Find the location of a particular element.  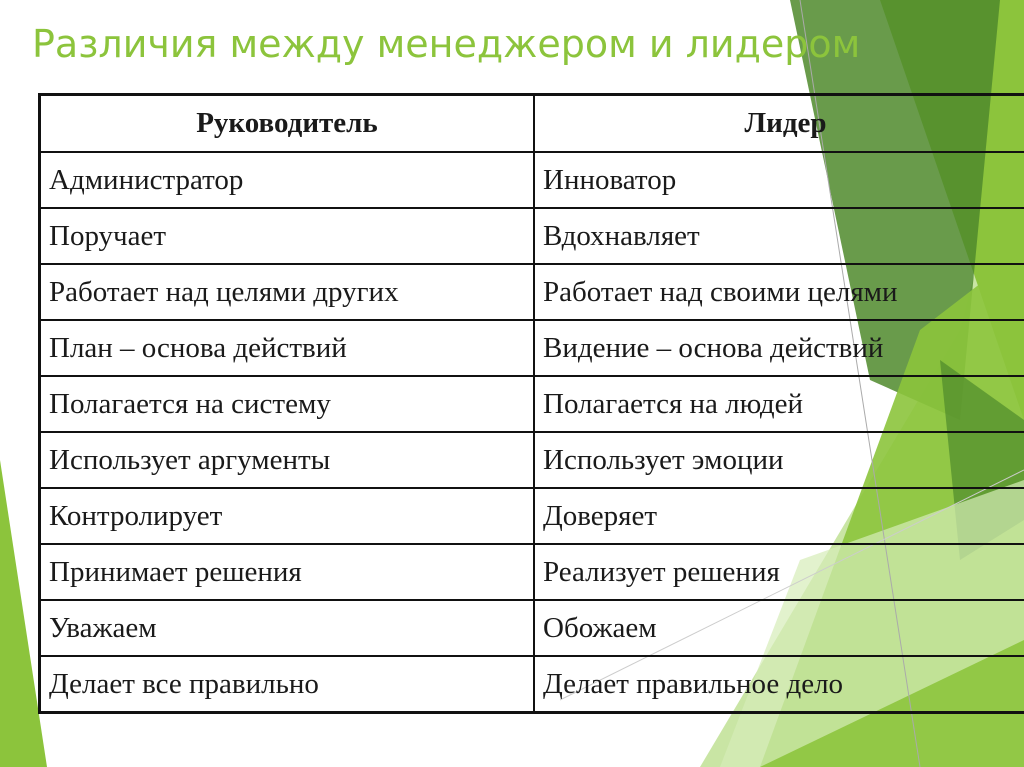

slide-title: Различия между менеджером и лидером is located at coordinates (446, 44).